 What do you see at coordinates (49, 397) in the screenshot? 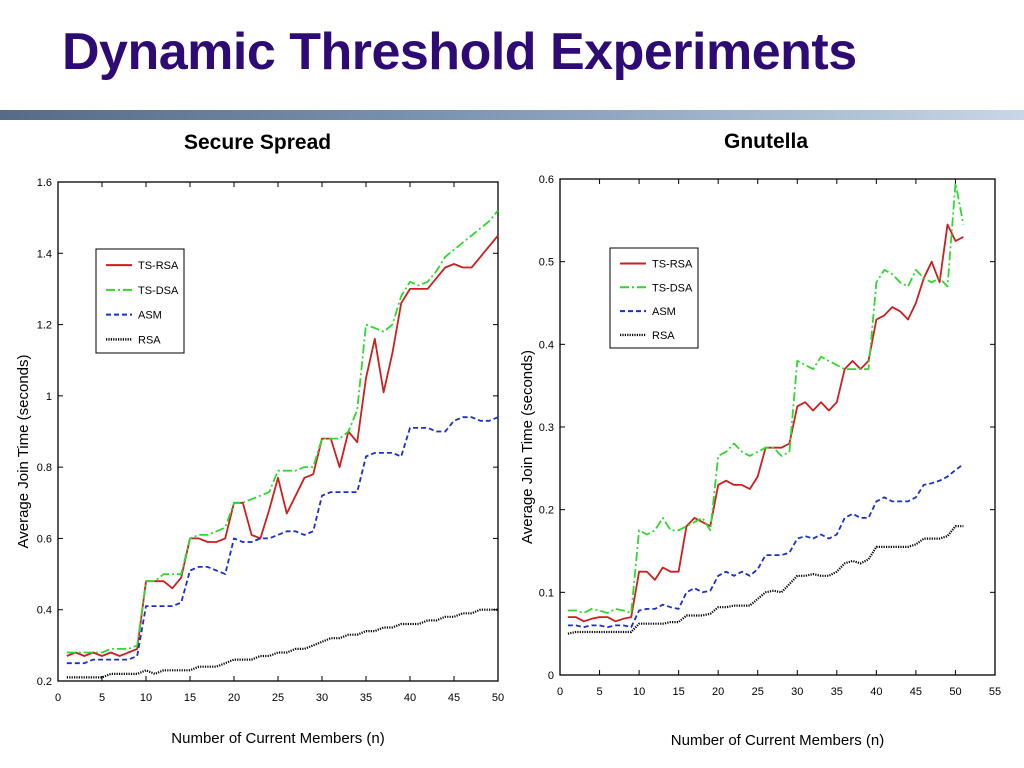
I see `secure-spread-y-tick-label: 1` at bounding box center [49, 397].